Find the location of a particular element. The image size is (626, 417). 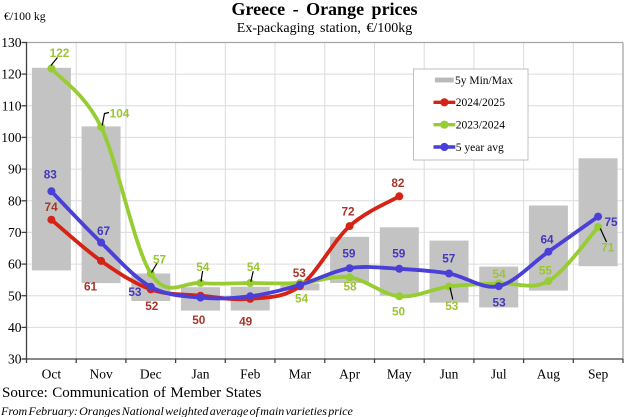

svg-text: 83 is located at coordinates (51, 174).